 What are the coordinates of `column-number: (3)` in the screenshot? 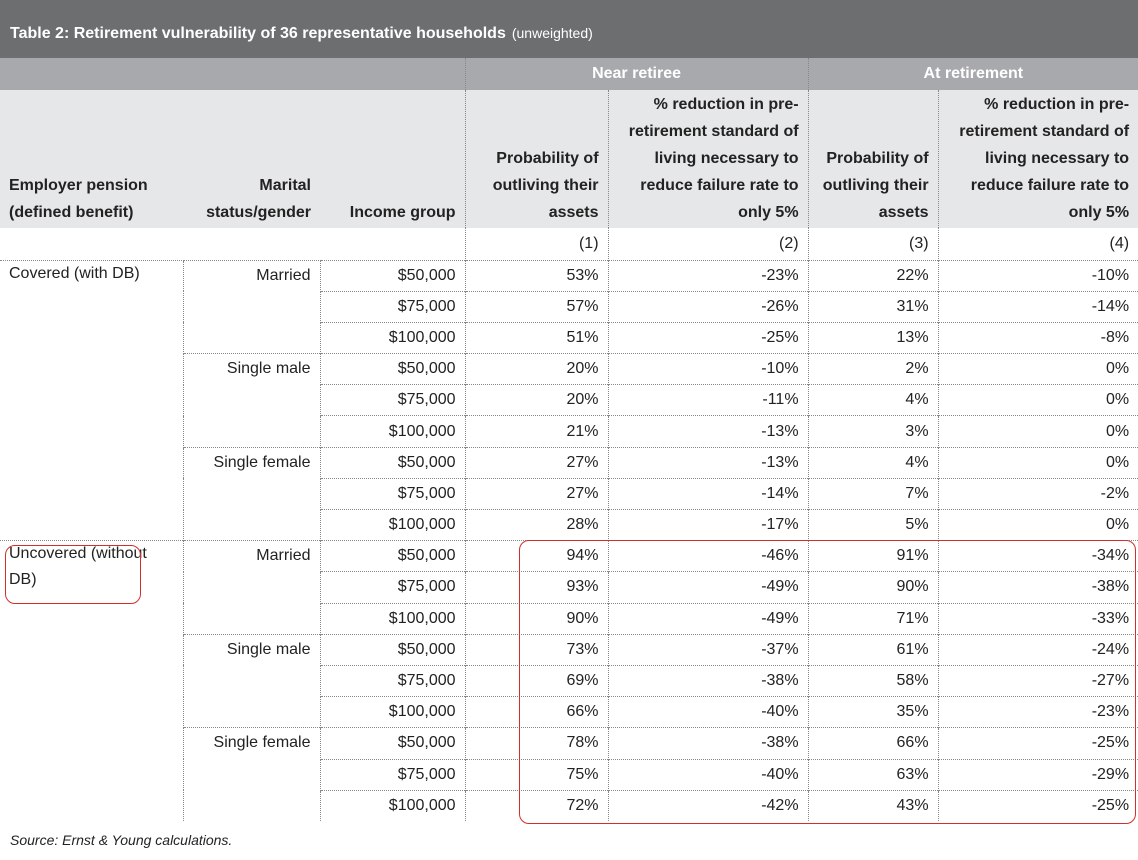 It's located at (873, 244).